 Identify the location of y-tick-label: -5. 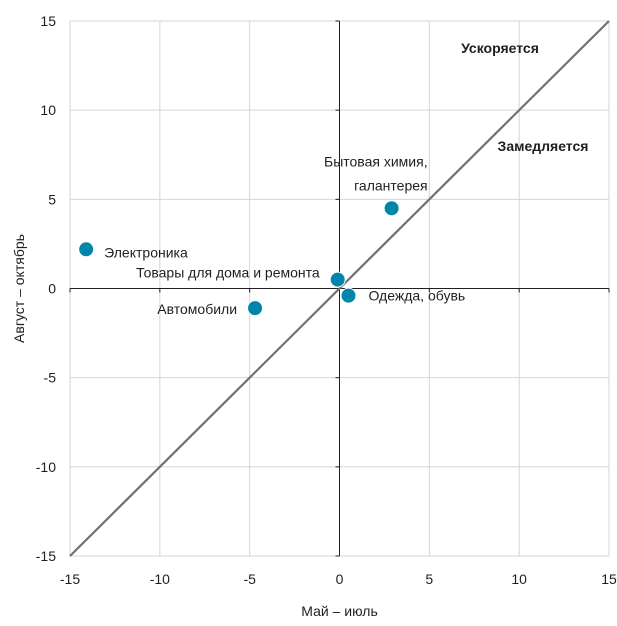
(50, 378).